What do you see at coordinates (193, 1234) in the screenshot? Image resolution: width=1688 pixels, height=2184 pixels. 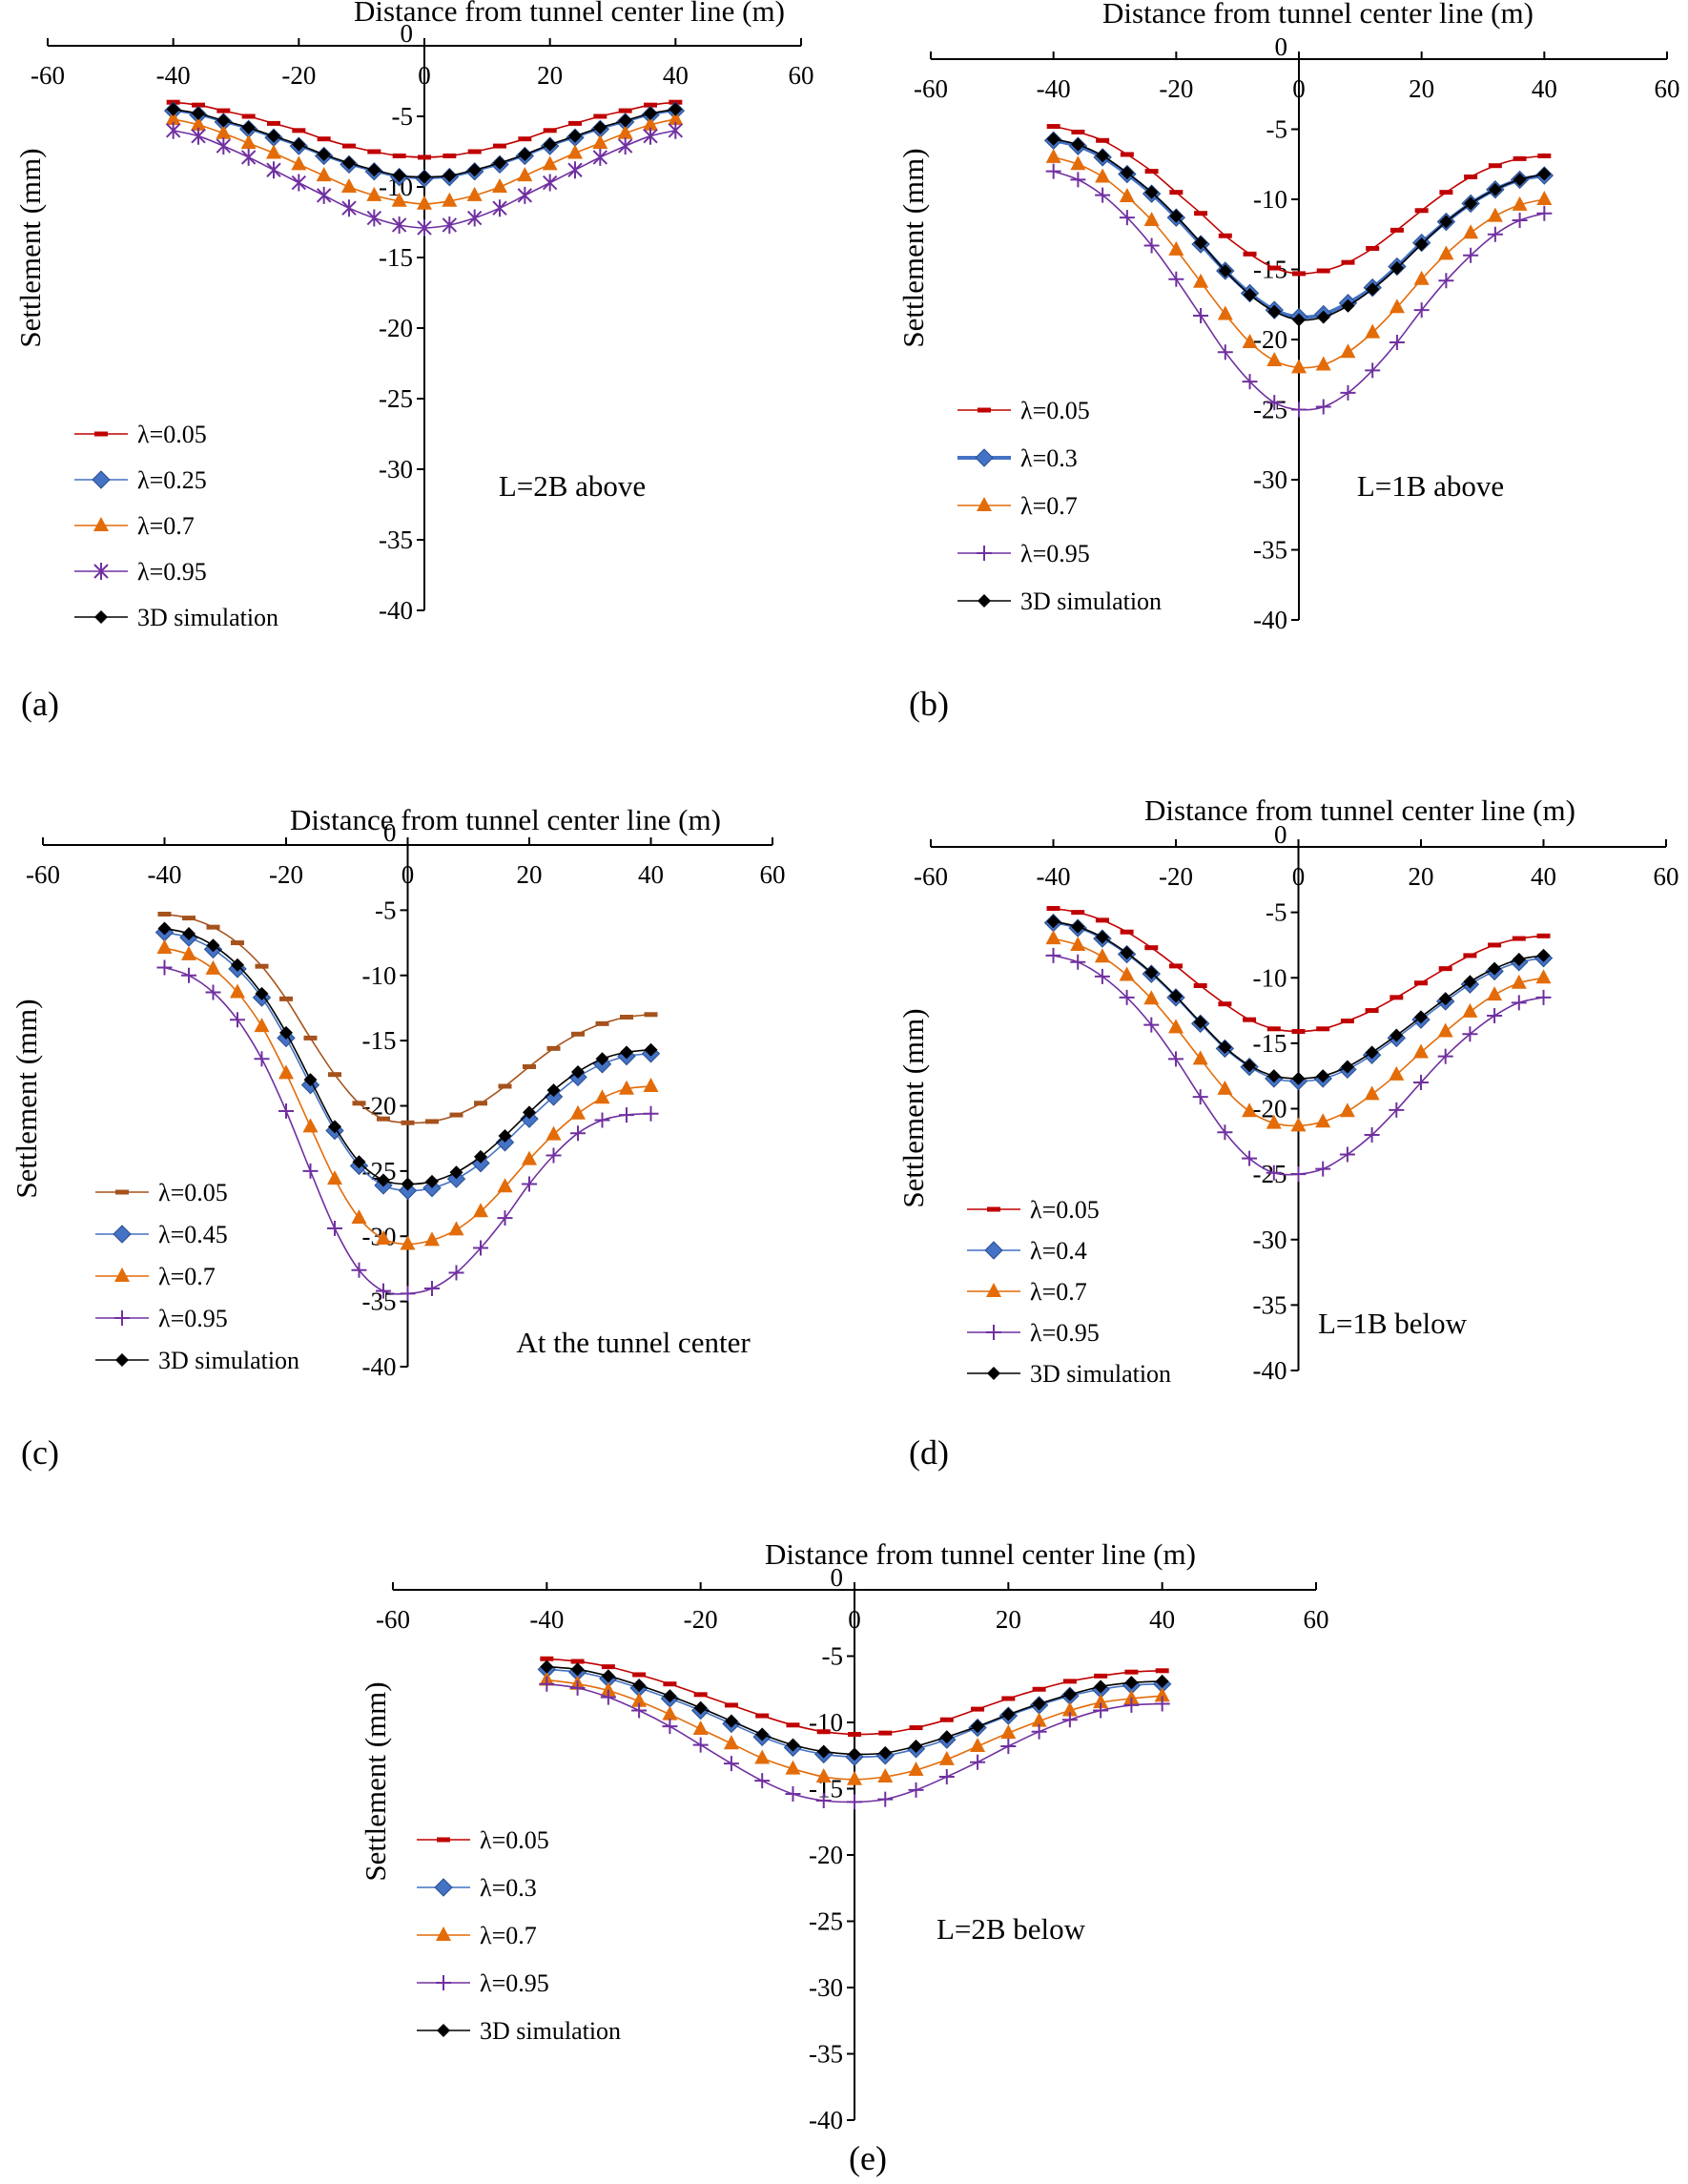 I see `legend-label: λ=0.45` at bounding box center [193, 1234].